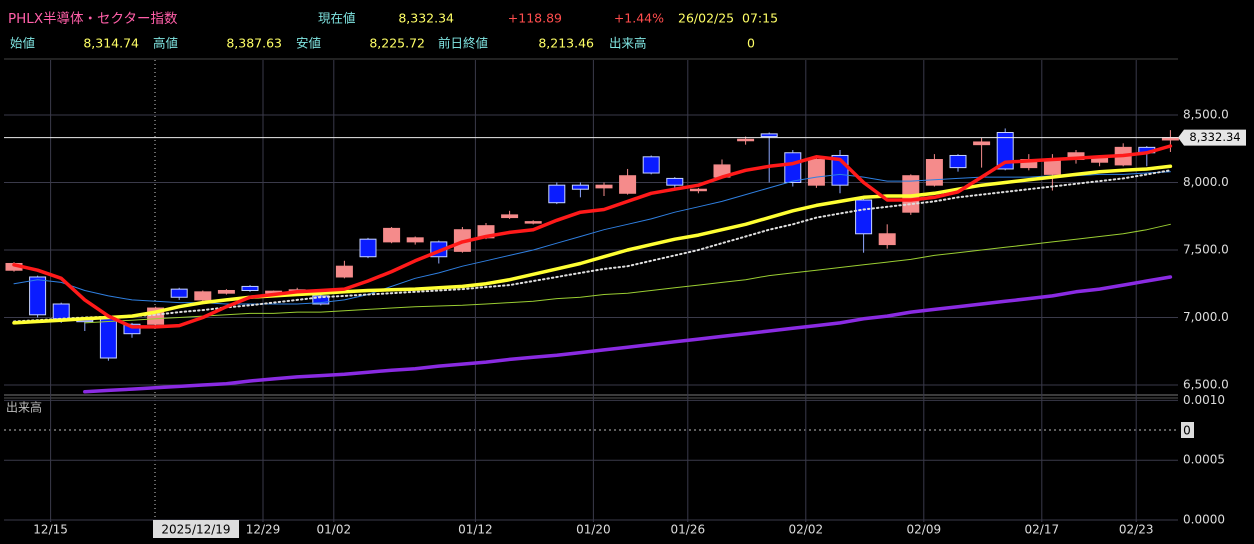 The height and width of the screenshot is (544, 1254). Describe the element at coordinates (628, 43) in the screenshot. I see `volume-label: 出来高` at that location.